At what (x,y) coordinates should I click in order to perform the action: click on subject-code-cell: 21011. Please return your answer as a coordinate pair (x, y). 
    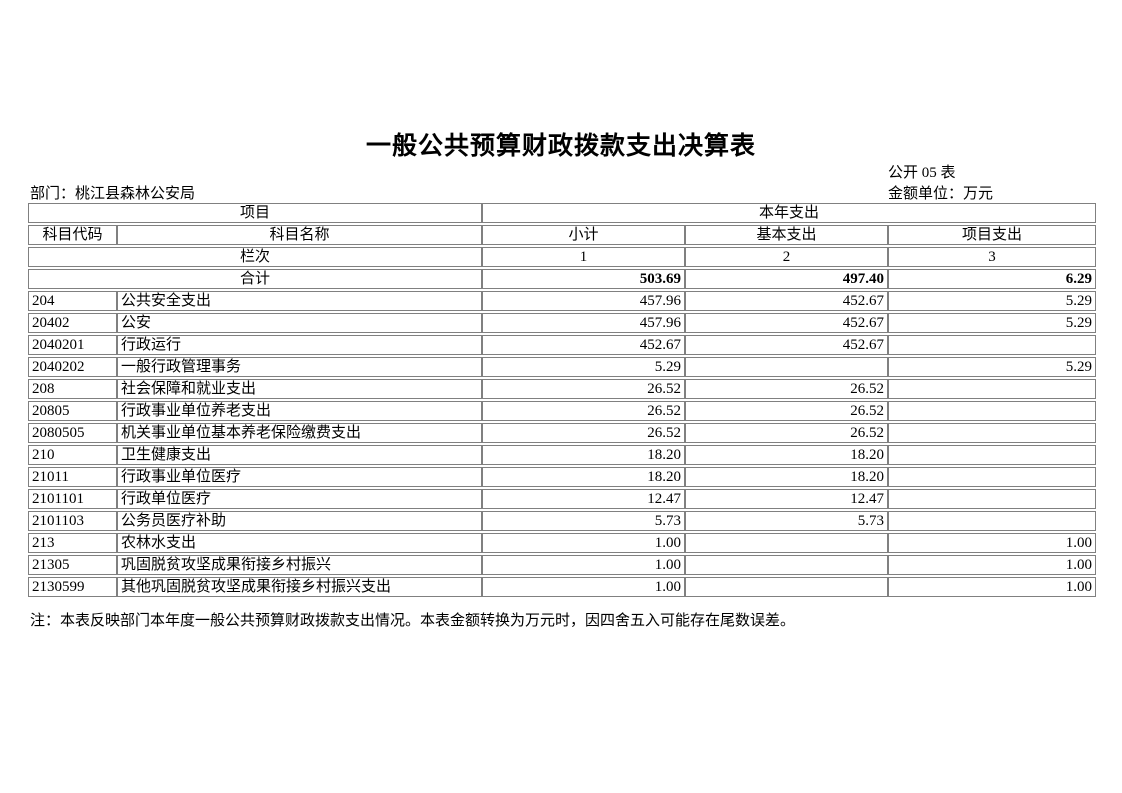
    Looking at the image, I should click on (72, 477).